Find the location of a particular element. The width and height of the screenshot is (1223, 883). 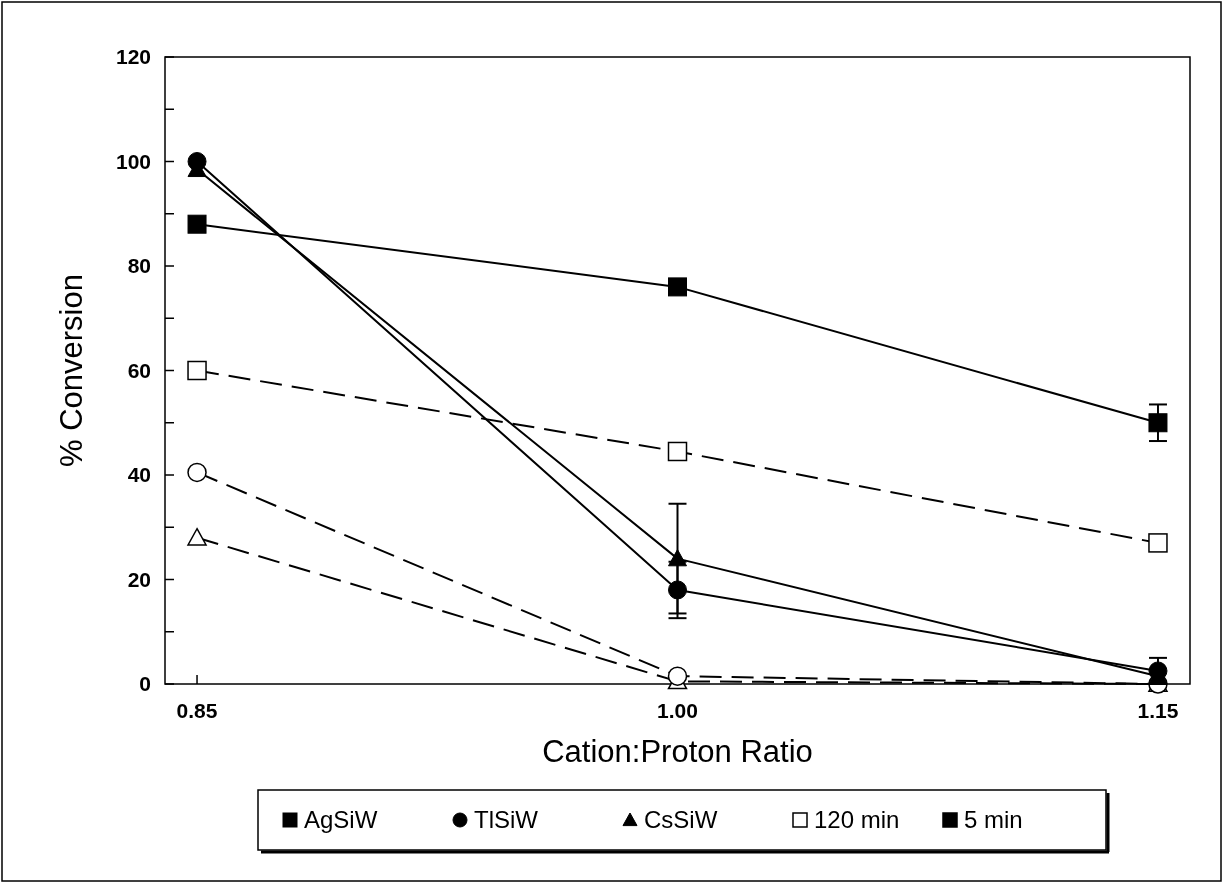

legend-label: CsSiW is located at coordinates (681, 819).